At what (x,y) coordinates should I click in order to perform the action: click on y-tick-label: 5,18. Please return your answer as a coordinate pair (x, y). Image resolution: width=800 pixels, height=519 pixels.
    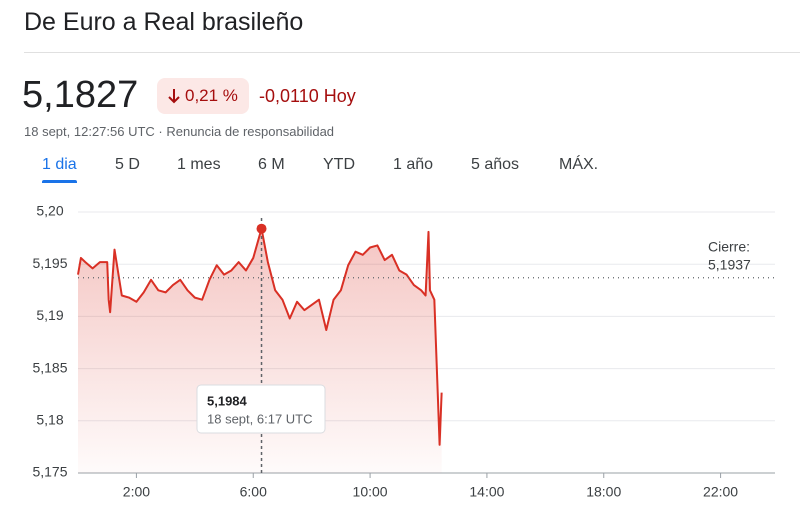
    Looking at the image, I should click on (49, 420).